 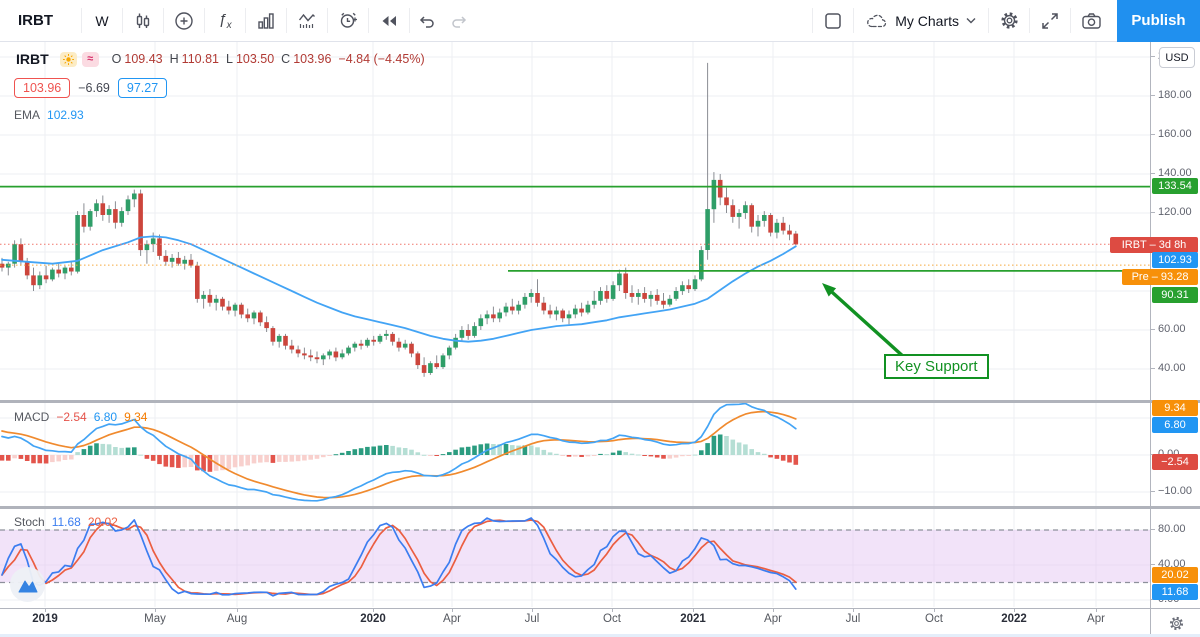 What do you see at coordinates (1175, 425) in the screenshot?
I see `price-axis-badge: 6.80` at bounding box center [1175, 425].